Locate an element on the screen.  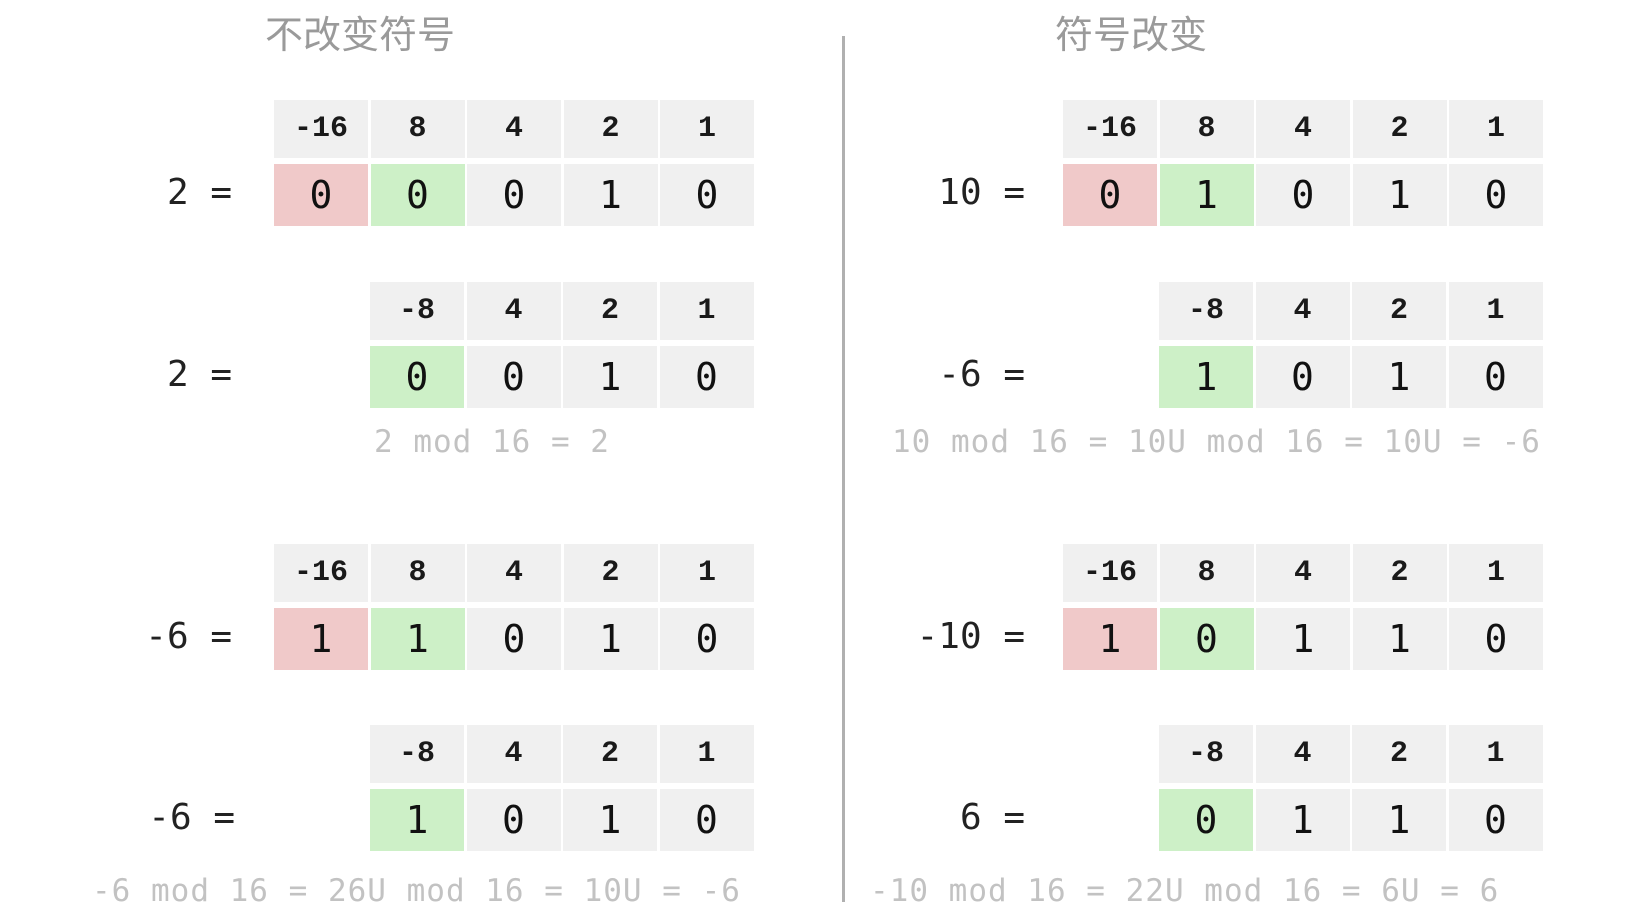
note-minus6-mod-16: -6 mod 16 = 26U mod 16 = 10U = -6 is located at coordinates (416, 891).